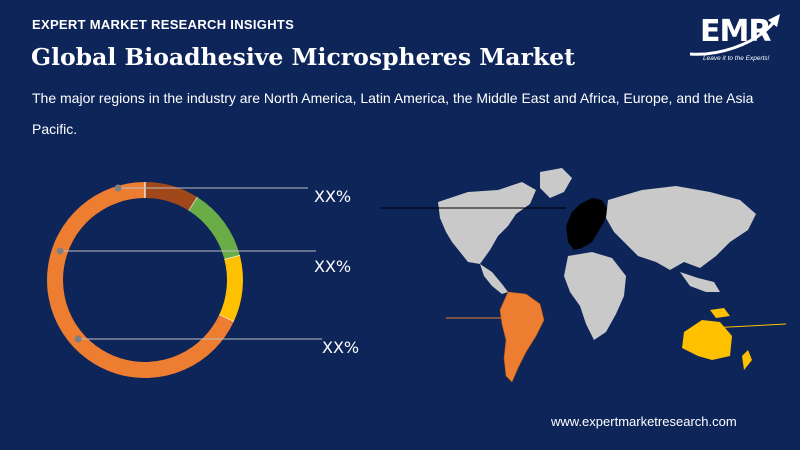 The image size is (800, 450). What do you see at coordinates (700, 282) in the screenshot?
I see `map-southeast-asia` at bounding box center [700, 282].